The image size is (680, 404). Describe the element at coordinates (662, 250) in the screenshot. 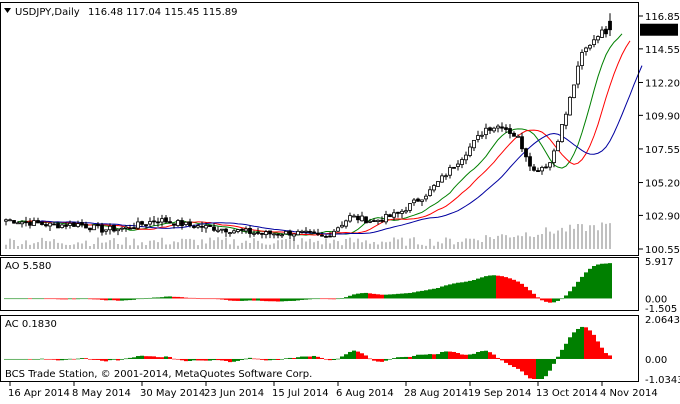

I see `price-axis-label: 100.55` at that location.